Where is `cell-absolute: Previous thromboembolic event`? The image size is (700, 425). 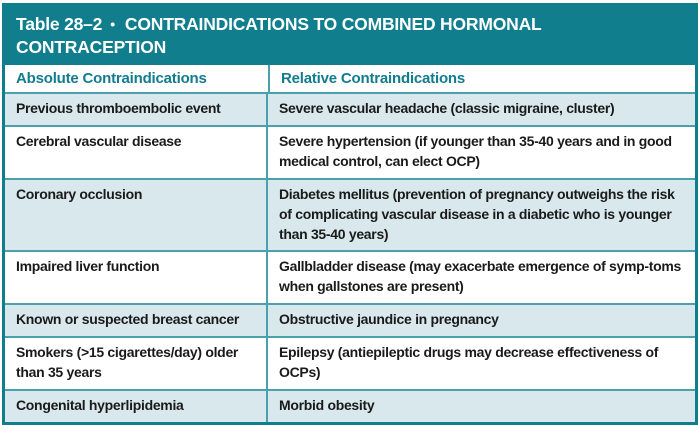 cell-absolute: Previous thromboembolic event is located at coordinates (136, 110).